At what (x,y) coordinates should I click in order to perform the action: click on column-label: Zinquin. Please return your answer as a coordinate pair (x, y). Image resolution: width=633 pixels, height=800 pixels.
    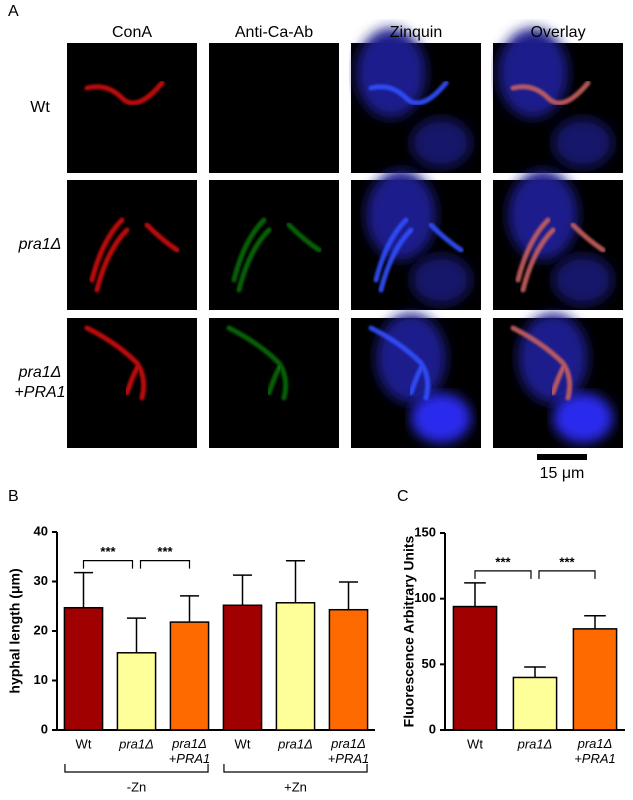
    Looking at the image, I should click on (416, 32).